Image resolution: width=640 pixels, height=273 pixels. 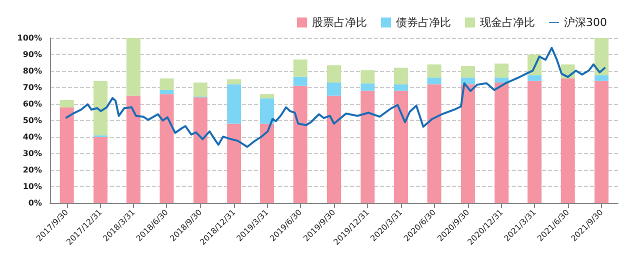 I want to click on y-tick-label: 30%, so click(x=32, y=153).